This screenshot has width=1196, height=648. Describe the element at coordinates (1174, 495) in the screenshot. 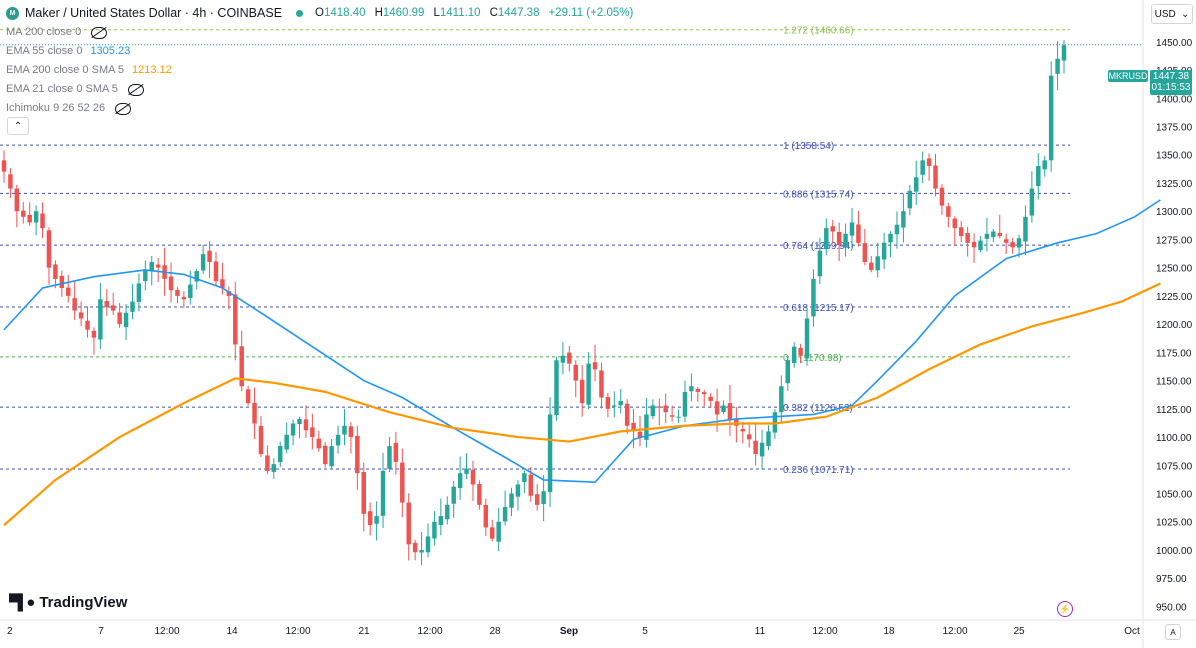

I see `y-tick-label: 1050.00` at that location.